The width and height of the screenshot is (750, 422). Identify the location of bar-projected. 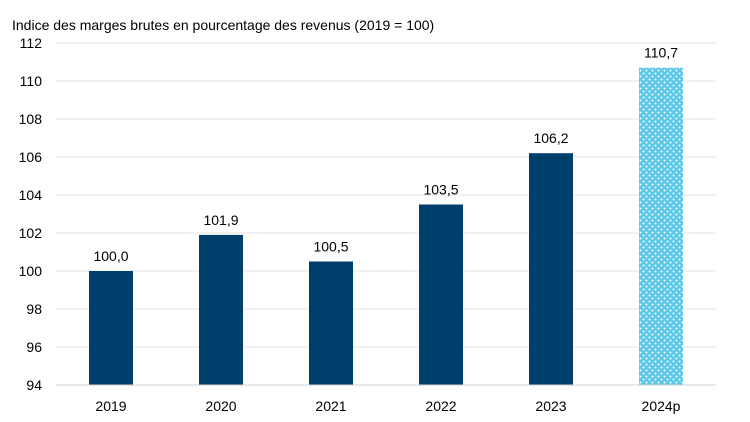
(661, 226).